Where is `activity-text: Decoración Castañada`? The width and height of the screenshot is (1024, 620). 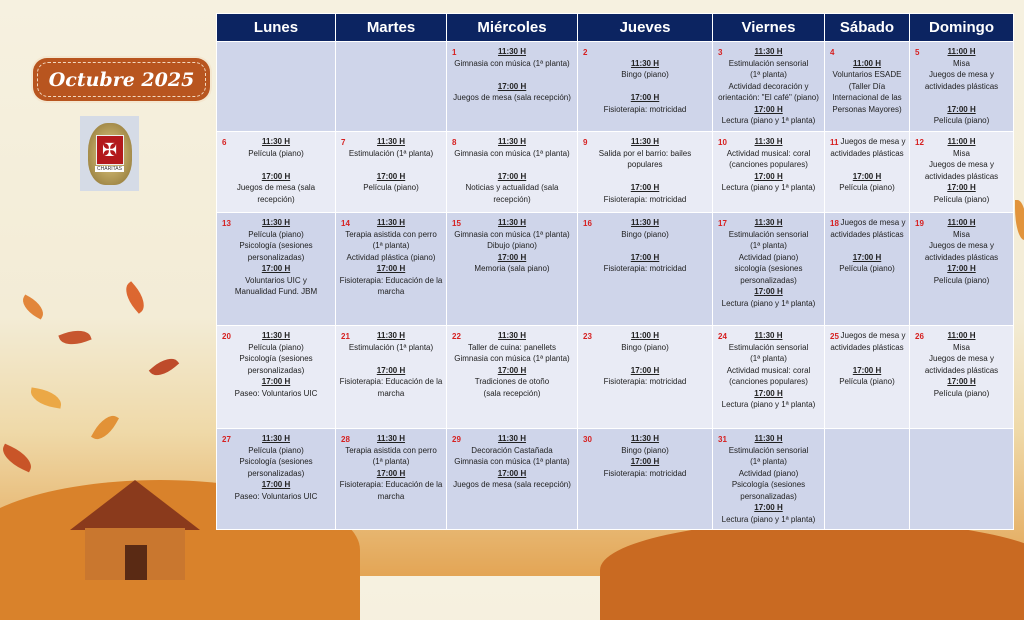 activity-text: Decoración Castañada is located at coordinates (512, 450).